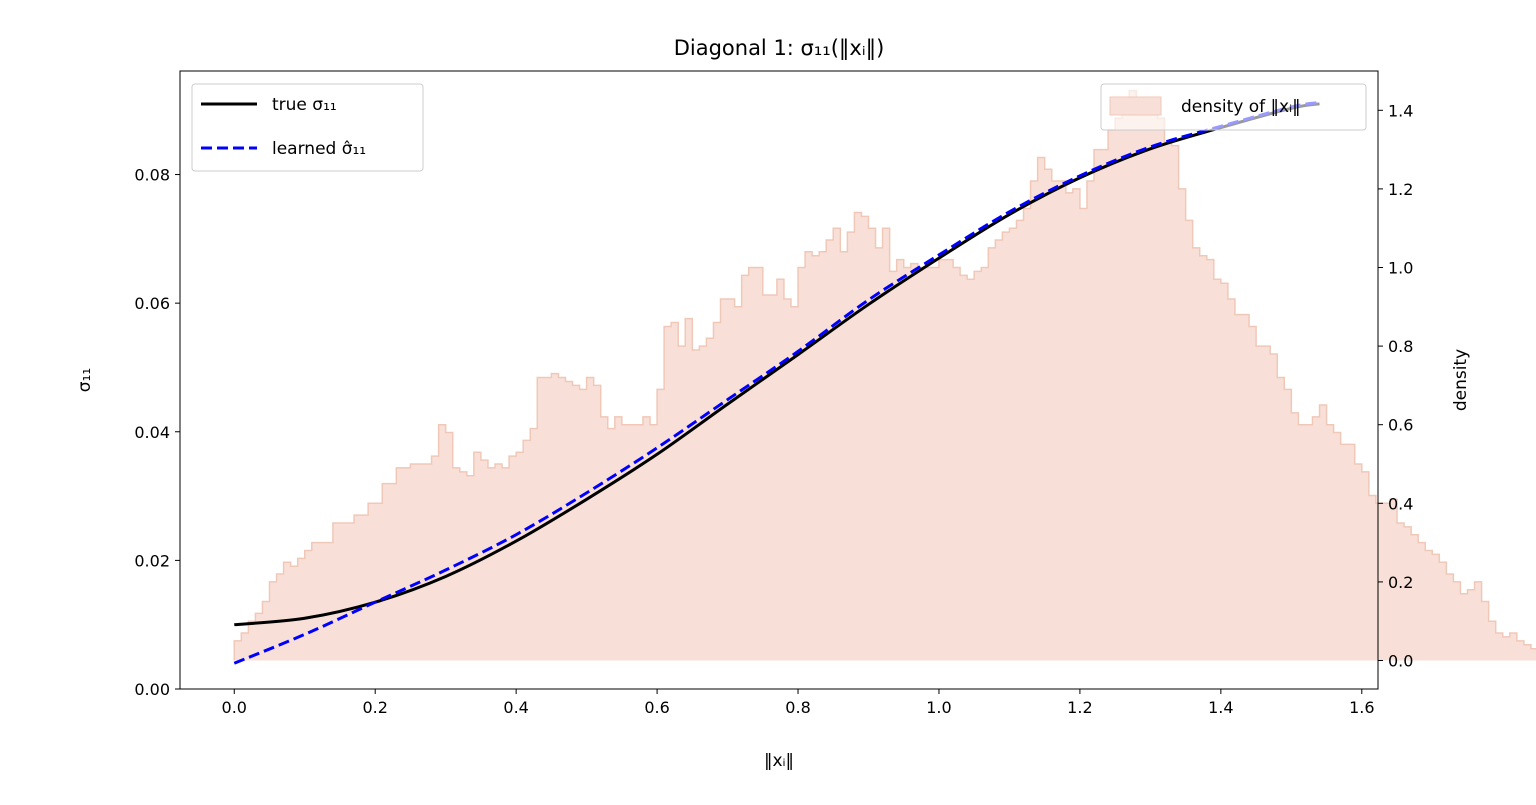 Image resolution: width=1536 pixels, height=805 pixels. What do you see at coordinates (1361, 707) in the screenshot?
I see `x-tick-label: 1.6` at bounding box center [1361, 707].